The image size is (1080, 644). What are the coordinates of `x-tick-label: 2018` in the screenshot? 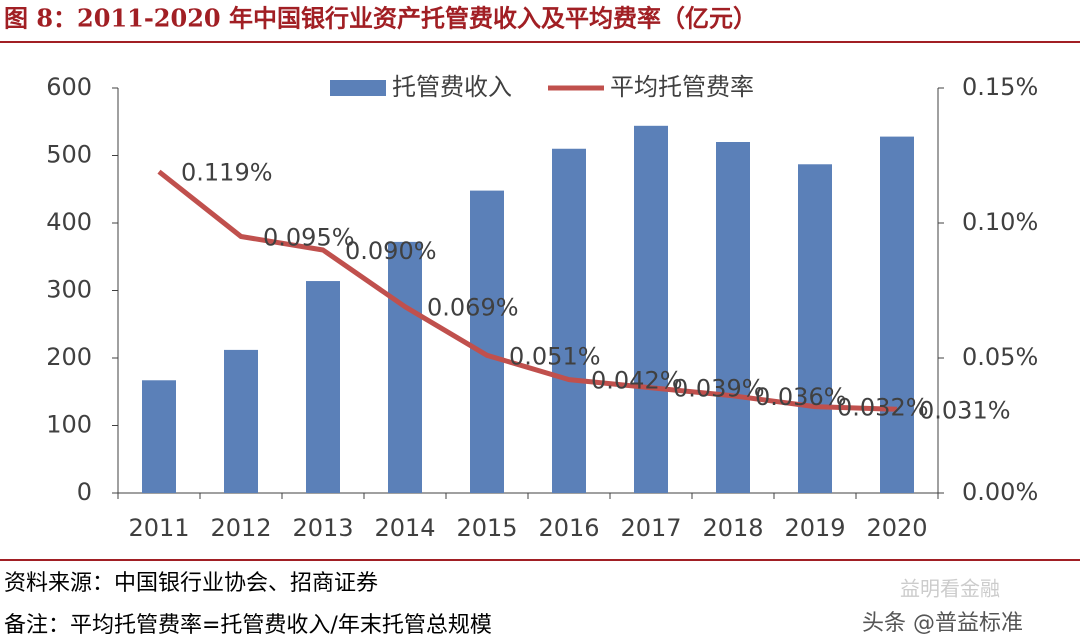 It's located at (732, 528).